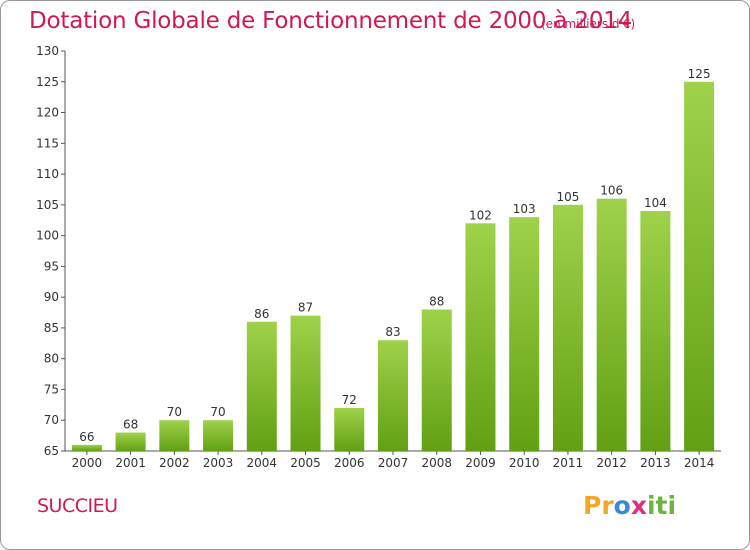 The height and width of the screenshot is (550, 750). I want to click on y-tick-label: 70, so click(51, 420).